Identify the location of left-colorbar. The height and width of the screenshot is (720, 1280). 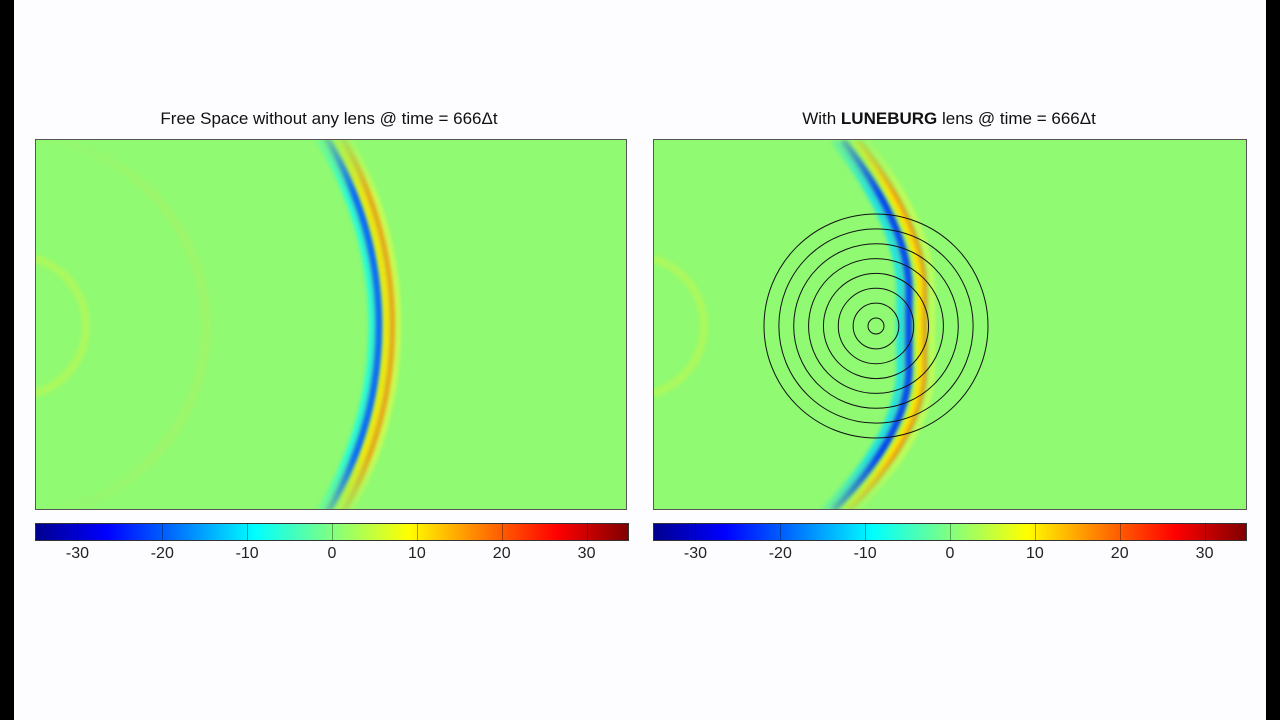
(332, 532).